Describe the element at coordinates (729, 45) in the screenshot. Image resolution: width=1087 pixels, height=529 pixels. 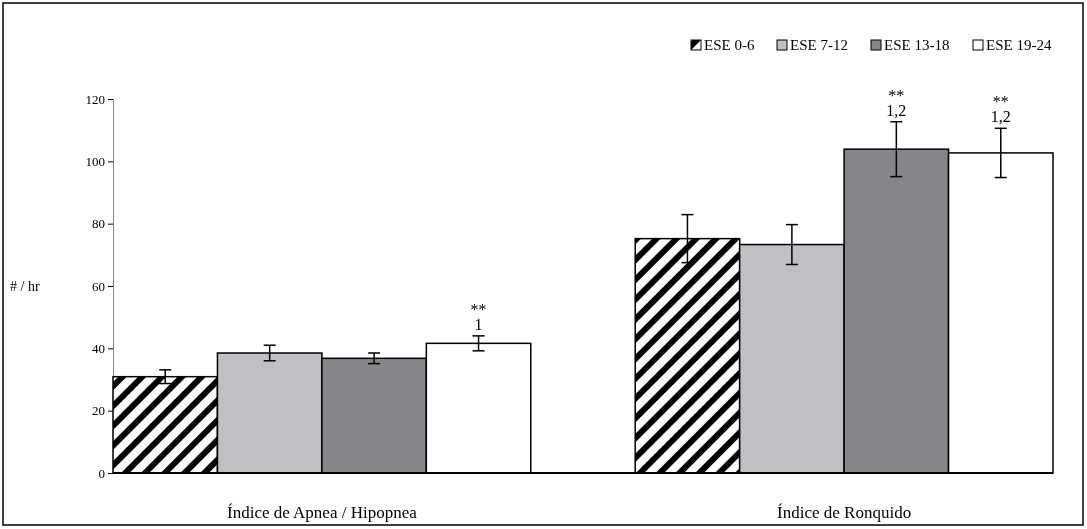
I see `legend-label: ESE 0-6` at that location.